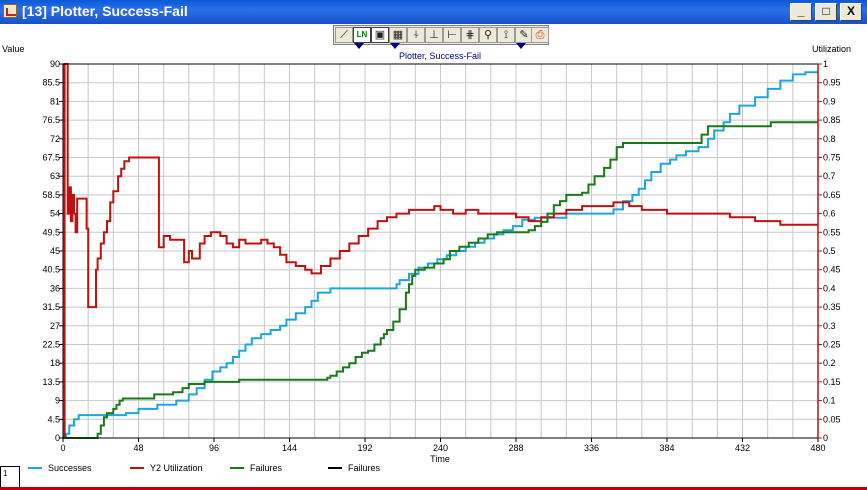 The width and height of the screenshot is (867, 490). I want to click on y2-tick-label: 0.05, so click(832, 419).